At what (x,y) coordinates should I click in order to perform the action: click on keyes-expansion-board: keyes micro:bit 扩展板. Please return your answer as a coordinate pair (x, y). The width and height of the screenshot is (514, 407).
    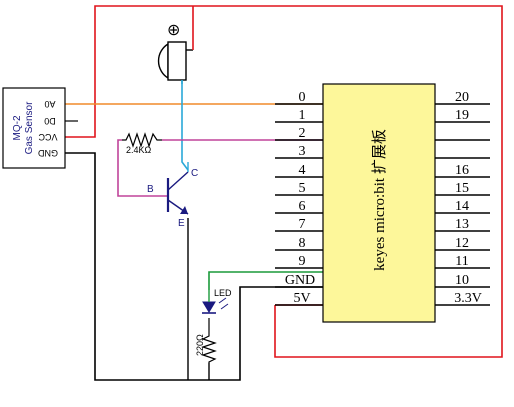
    Looking at the image, I should click on (379, 203).